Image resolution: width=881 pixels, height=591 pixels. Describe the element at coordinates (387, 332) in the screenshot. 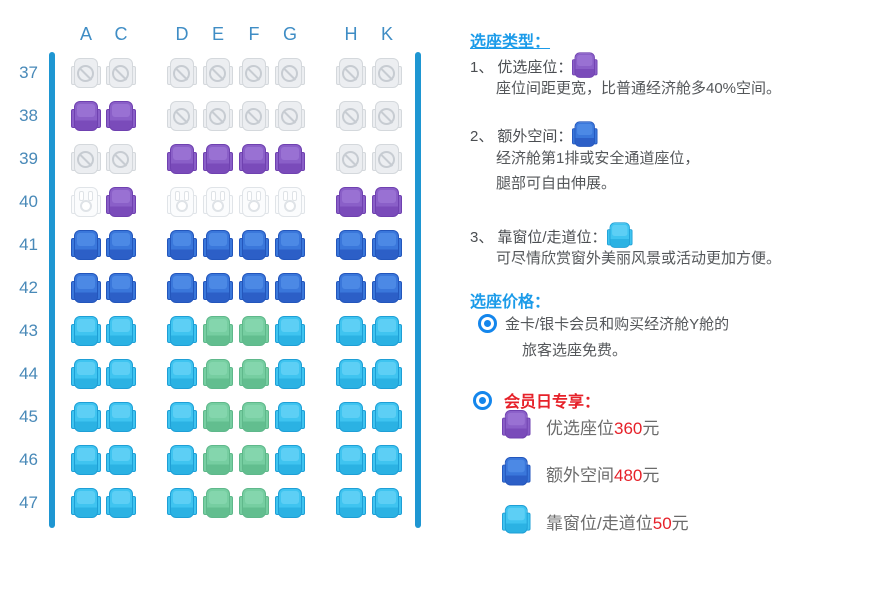

I see `seat-43K` at that location.